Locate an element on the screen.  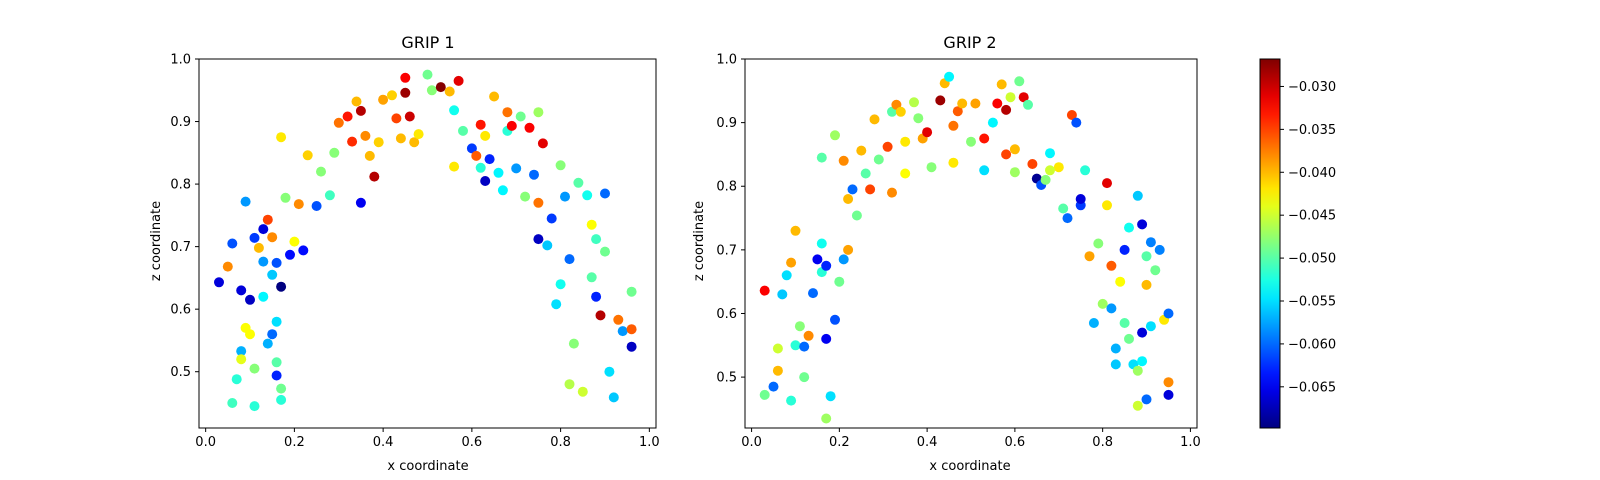
x-tick-label: 0.8 is located at coordinates (1102, 442).